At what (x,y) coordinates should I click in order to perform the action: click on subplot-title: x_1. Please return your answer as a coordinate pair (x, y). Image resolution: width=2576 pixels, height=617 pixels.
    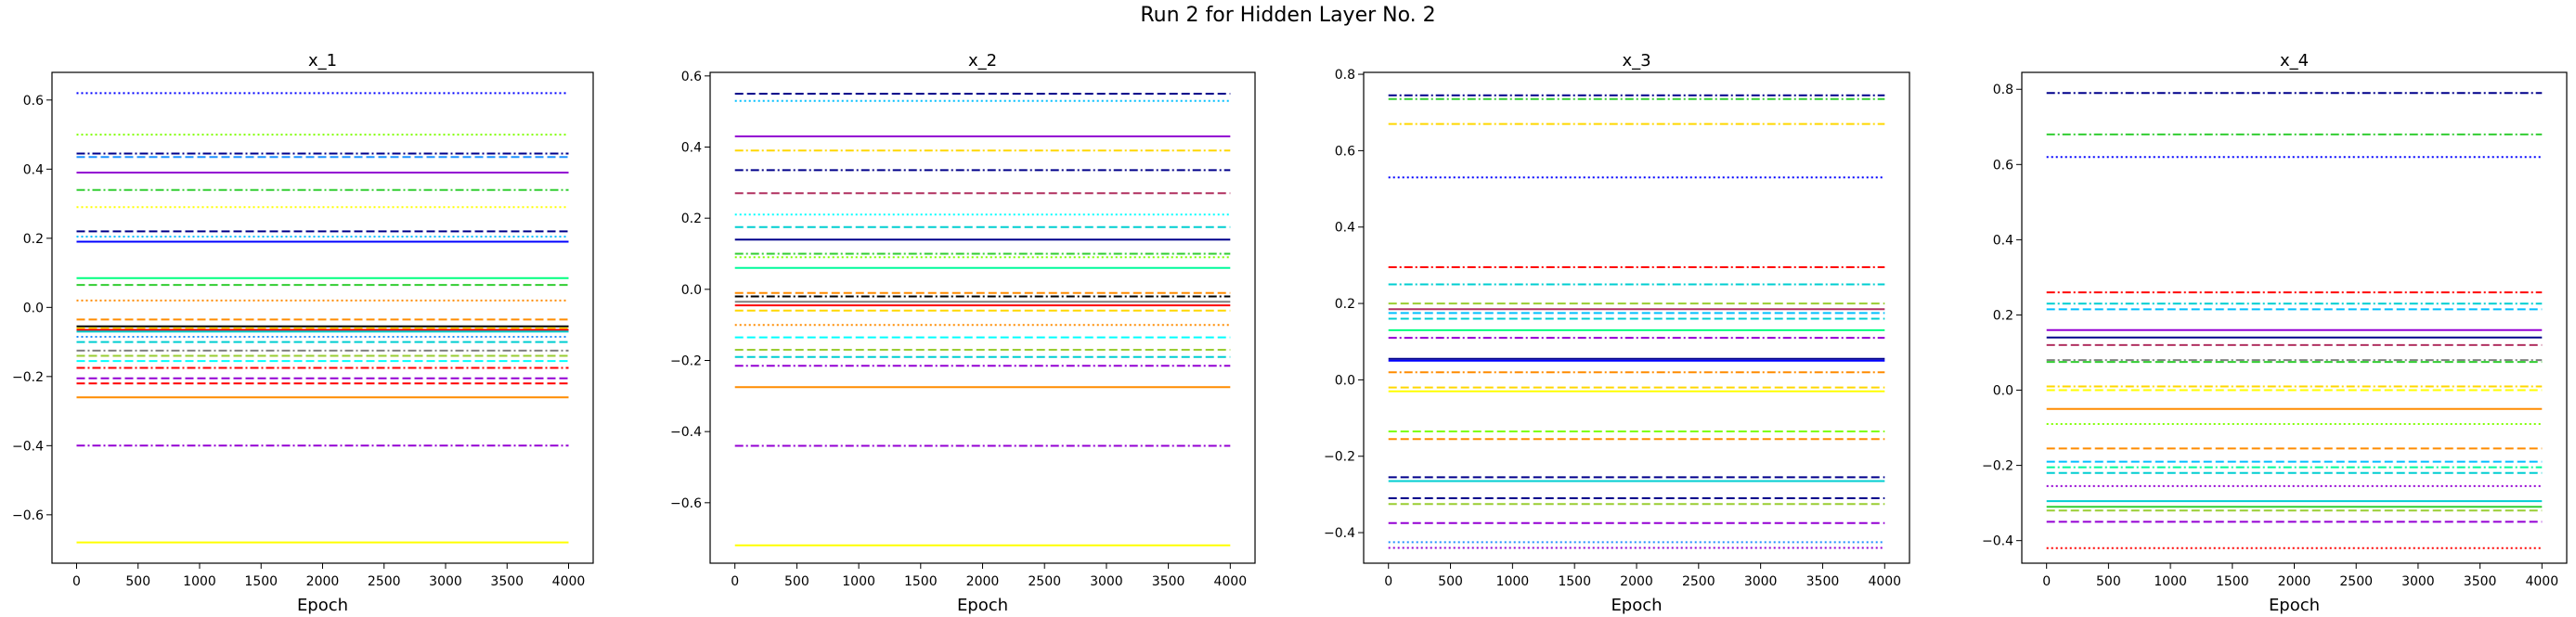
    Looking at the image, I should click on (322, 61).